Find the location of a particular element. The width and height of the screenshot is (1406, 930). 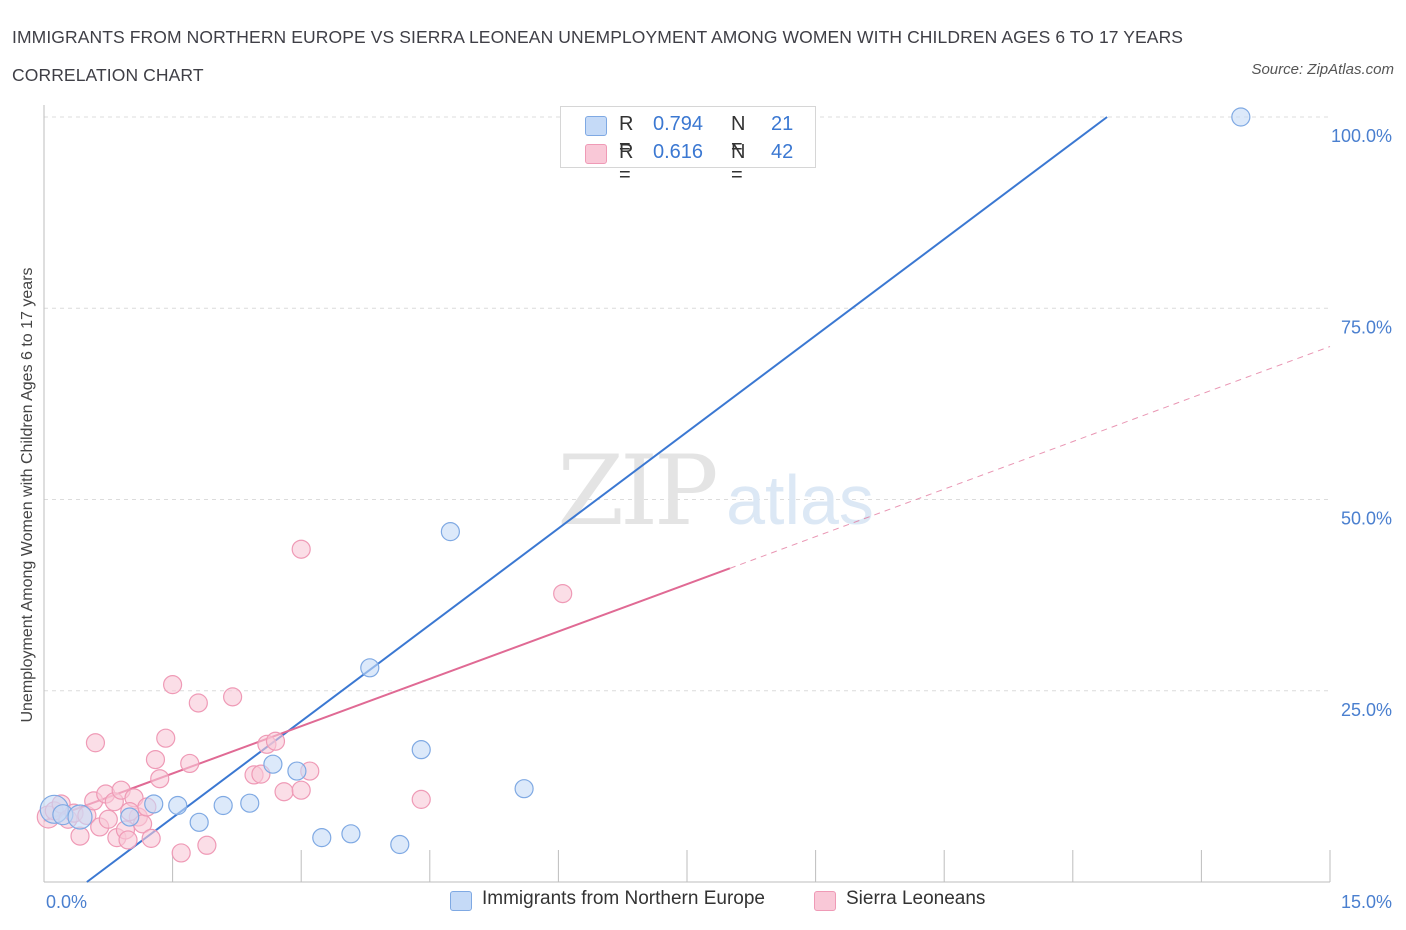

correlation-legend: R = 0.794 N = 21 R = 0.616 N = 42 is located at coordinates (688, 146).